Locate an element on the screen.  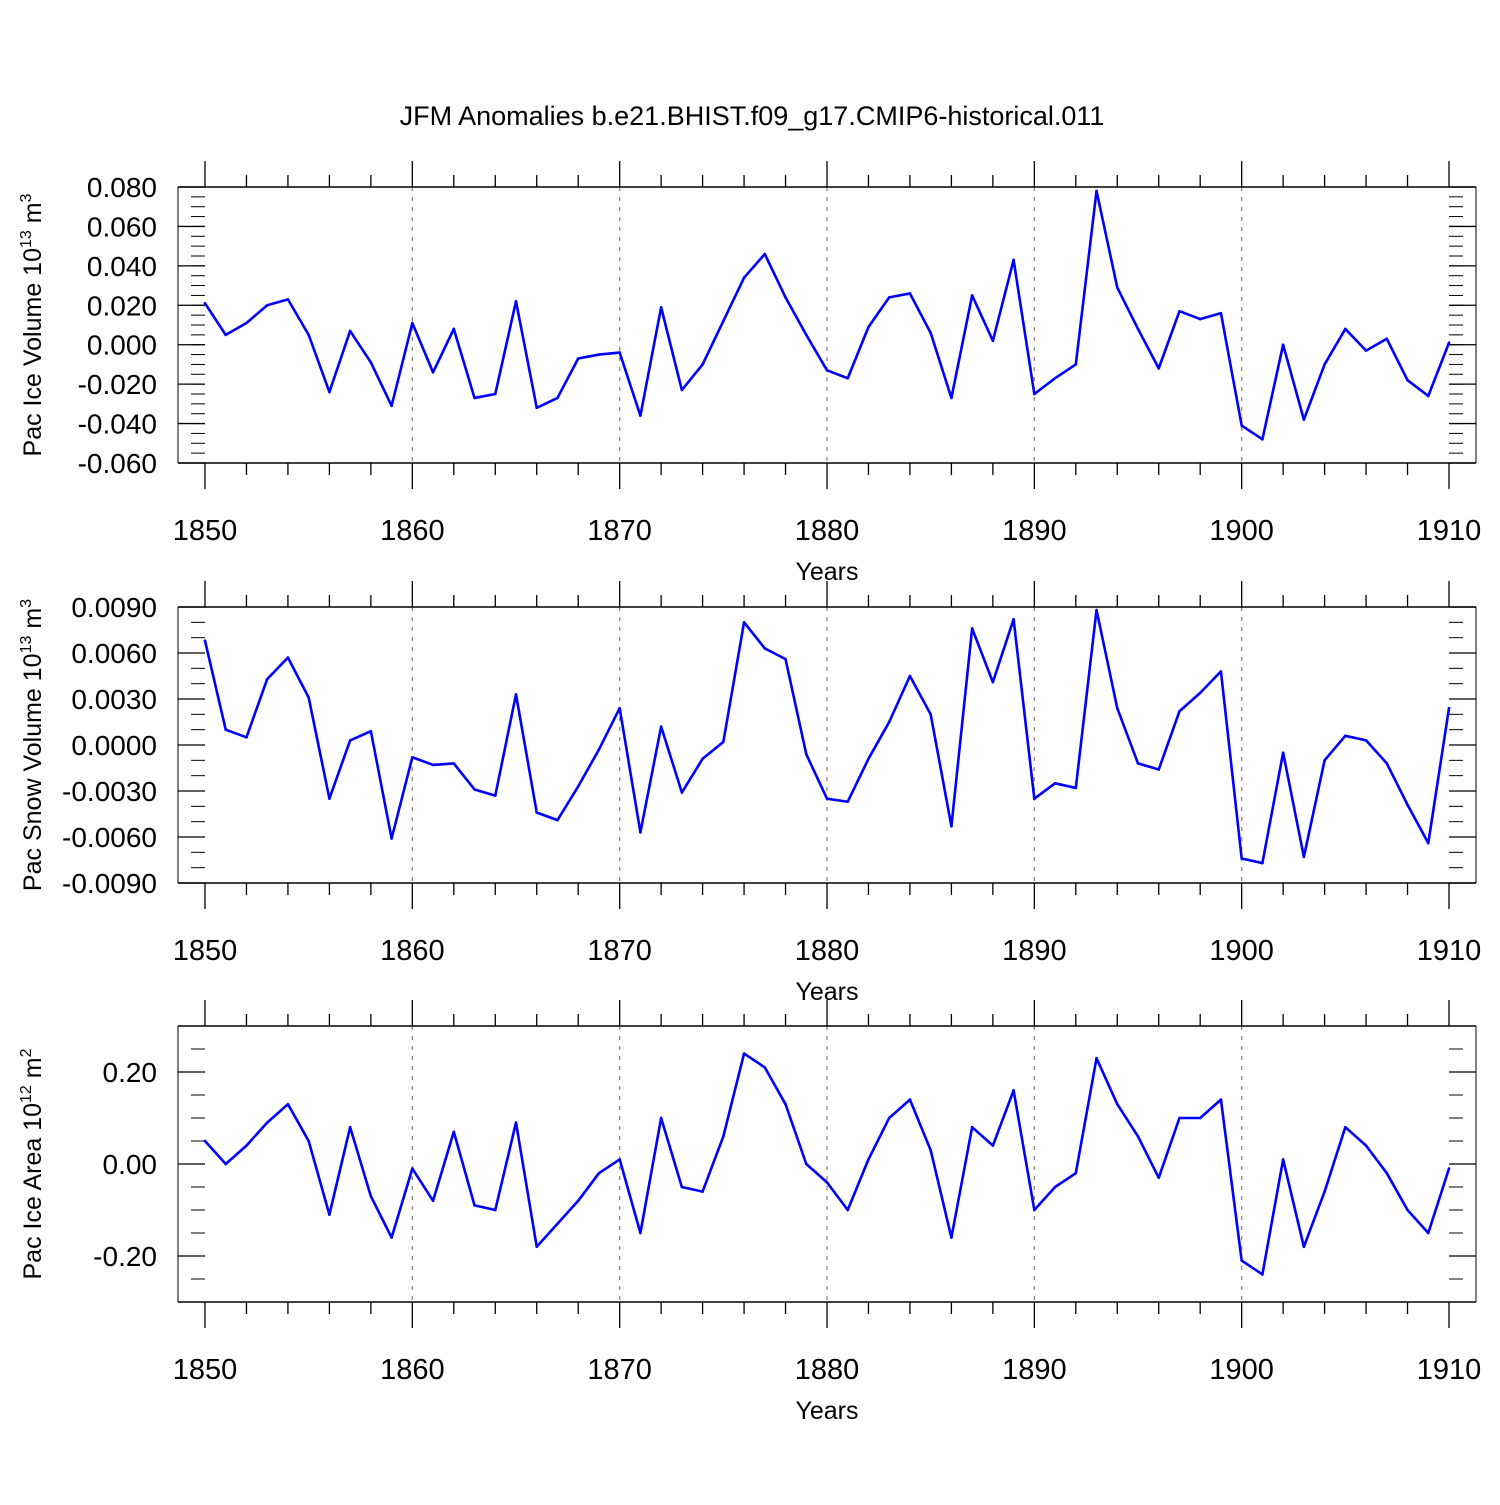
y-axis-title-exponent: 13 is located at coordinates (26, 239).